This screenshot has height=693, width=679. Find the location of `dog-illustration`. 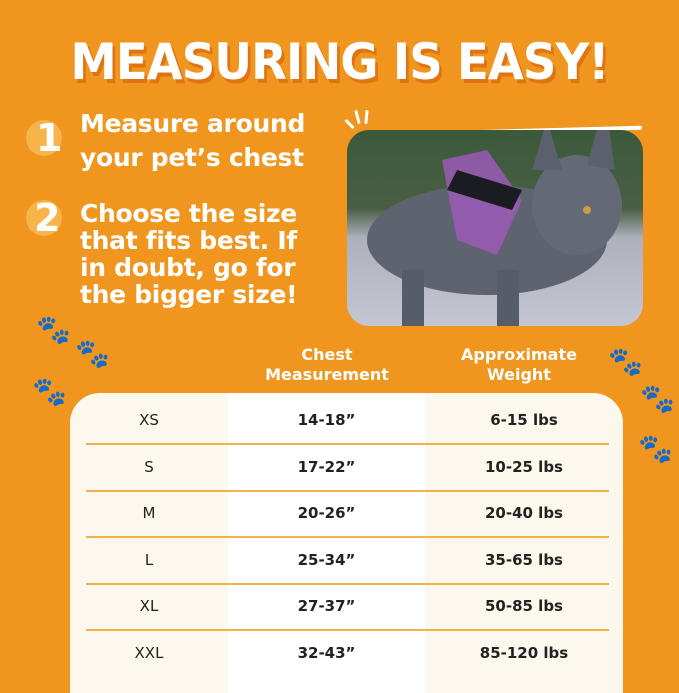

dog-illustration is located at coordinates (494, 228).